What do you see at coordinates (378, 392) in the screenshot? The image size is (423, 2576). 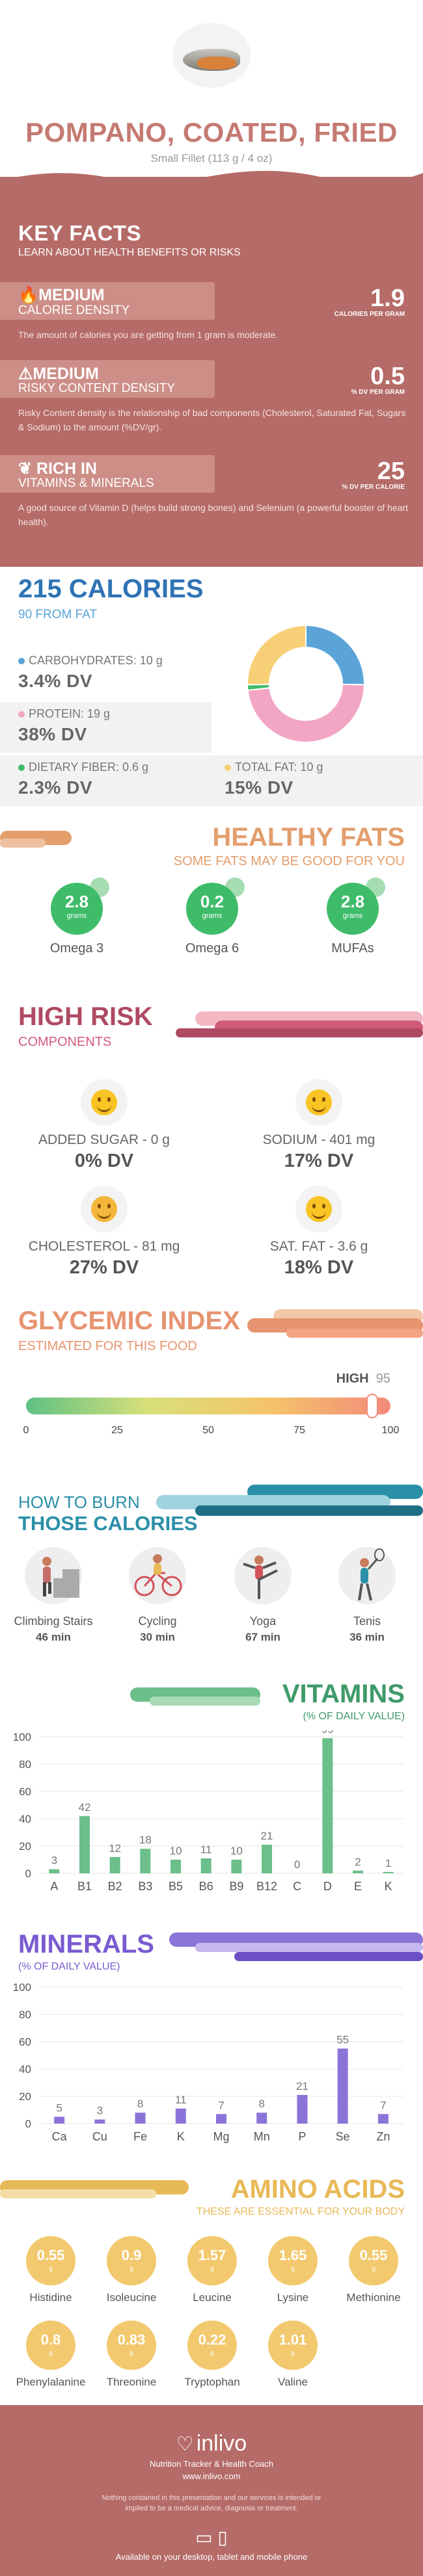 I see `fact-unit: % DV PER GRAM` at bounding box center [378, 392].